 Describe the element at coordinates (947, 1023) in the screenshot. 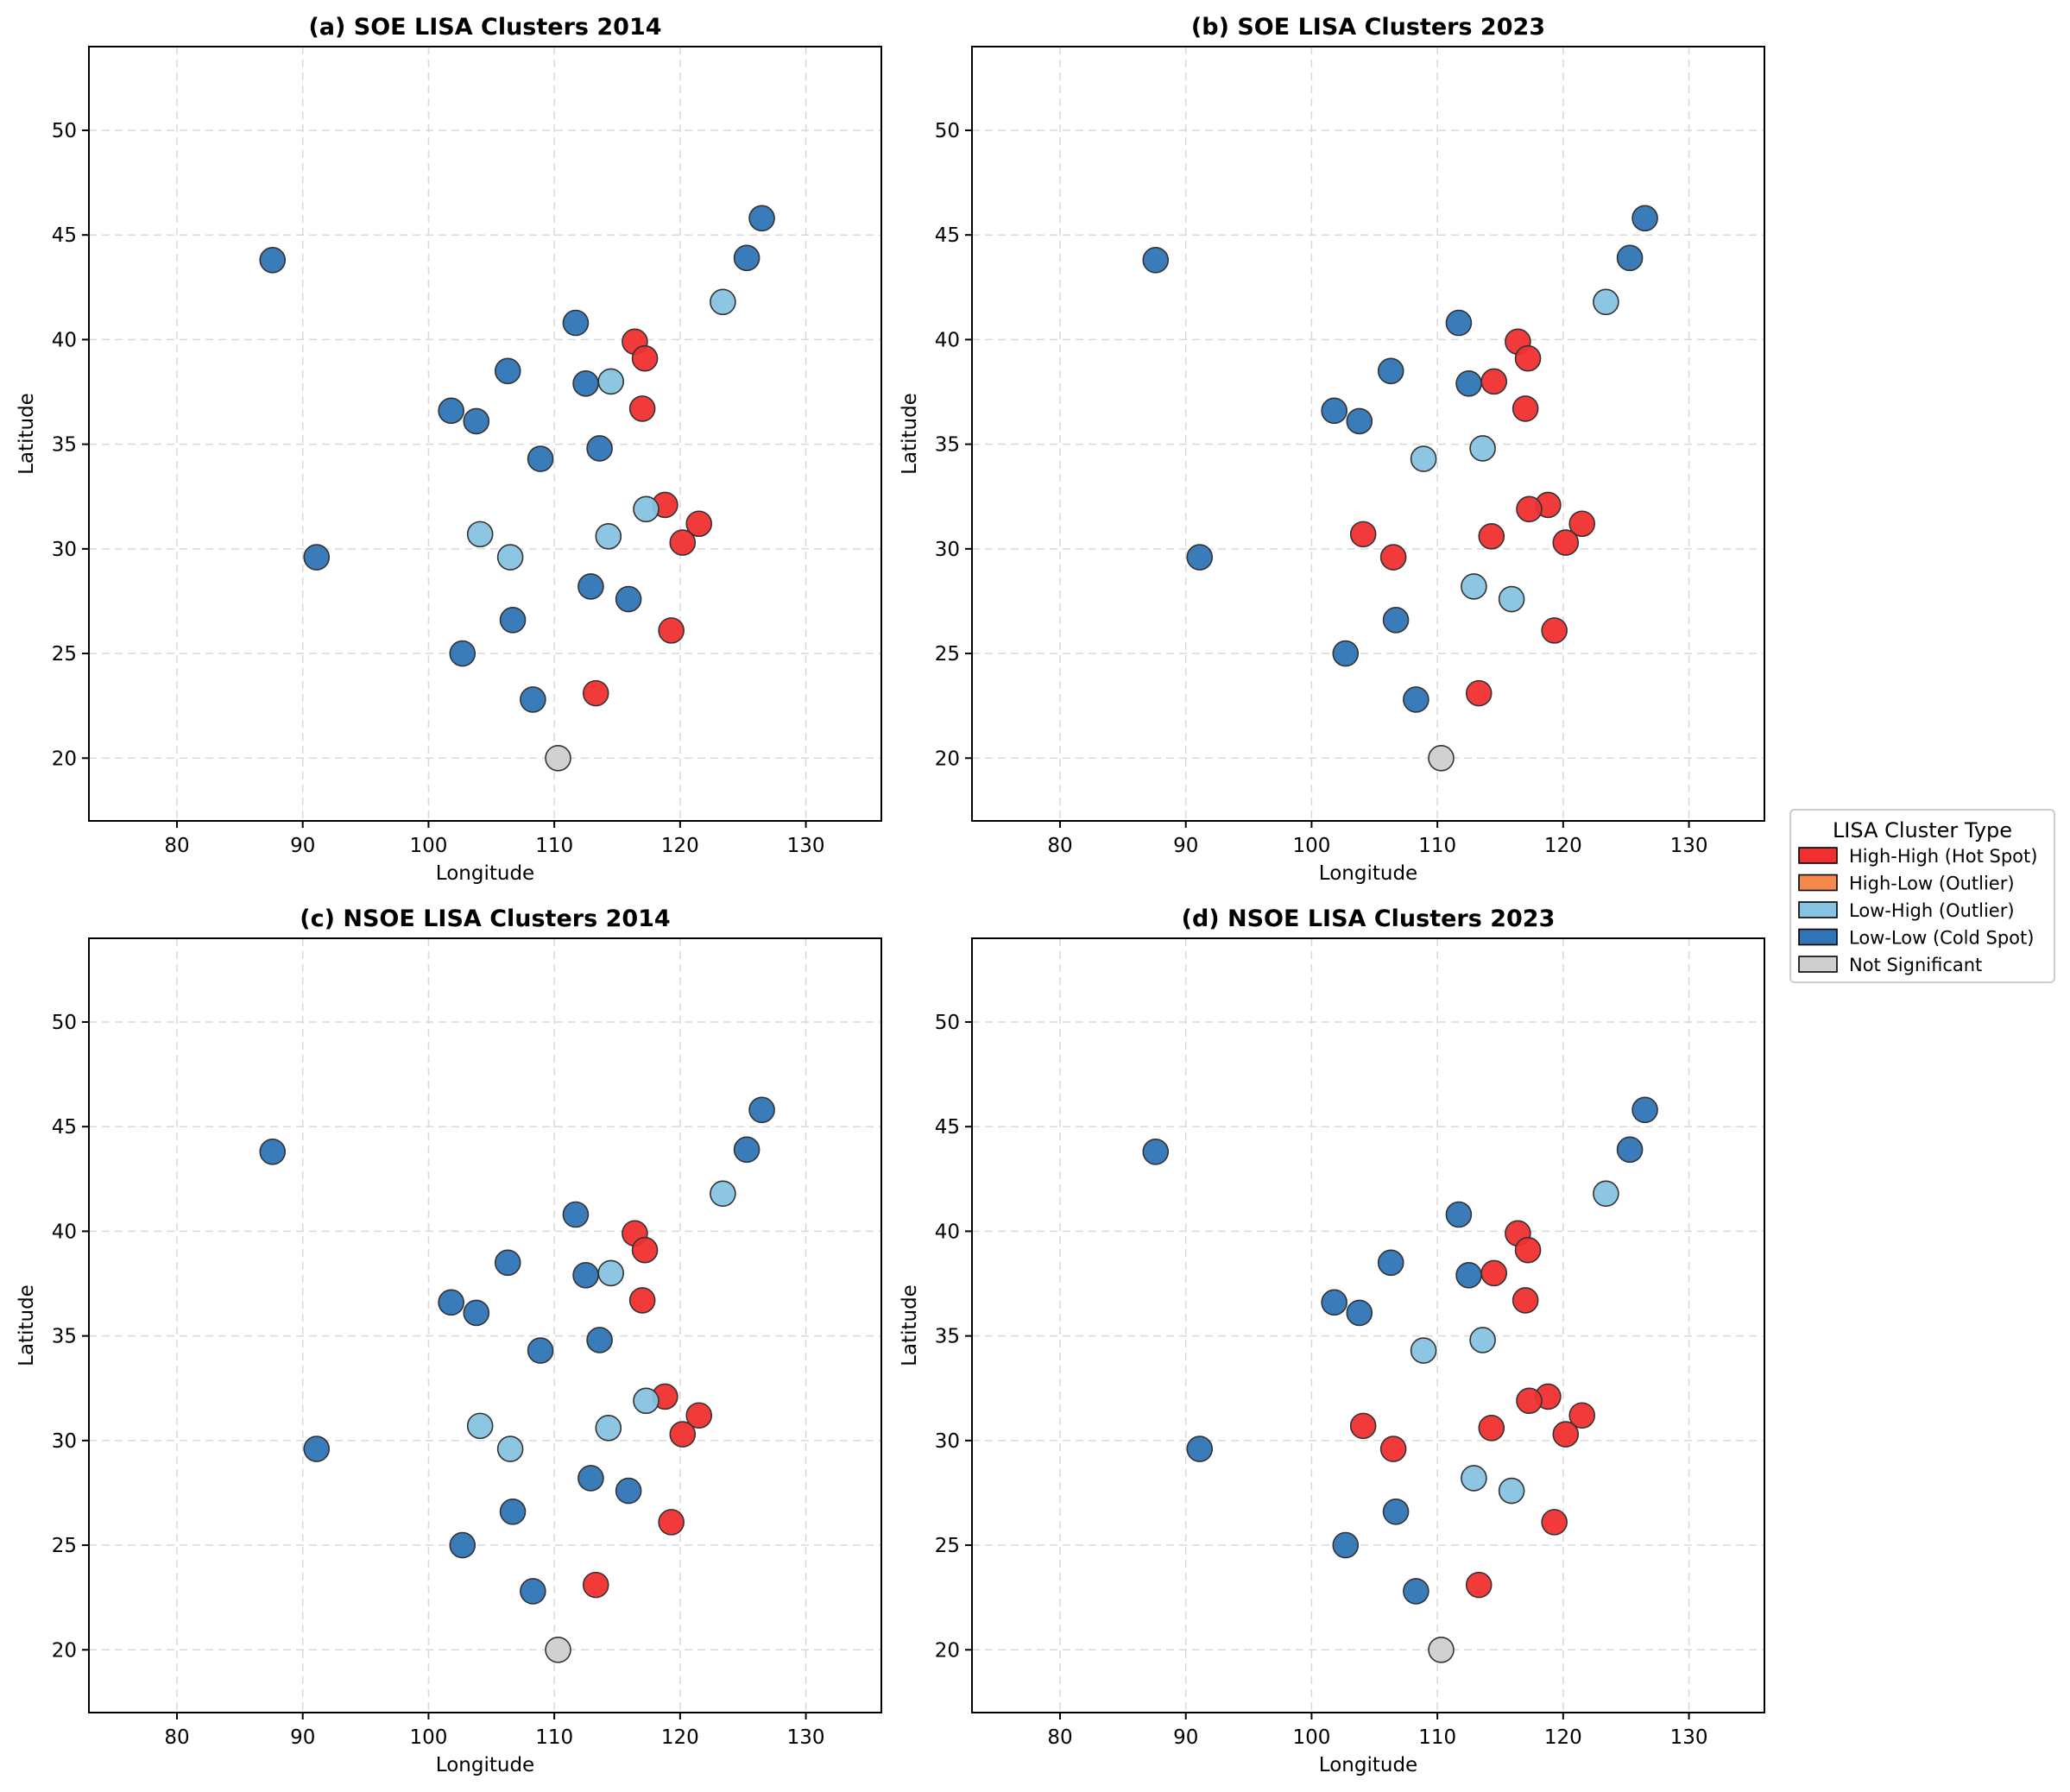

I see `y-tick-label: 50` at that location.